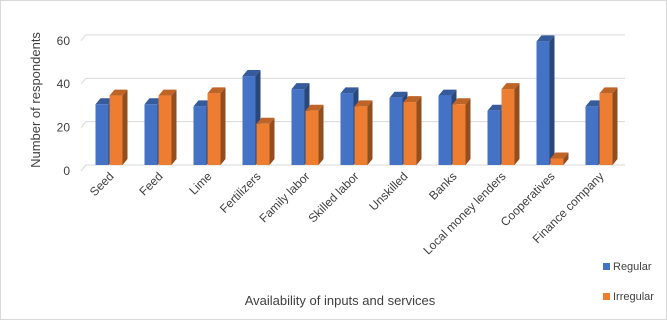 The height and width of the screenshot is (320, 667). What do you see at coordinates (64, 128) in the screenshot?
I see `y-tick-label: 20` at bounding box center [64, 128].